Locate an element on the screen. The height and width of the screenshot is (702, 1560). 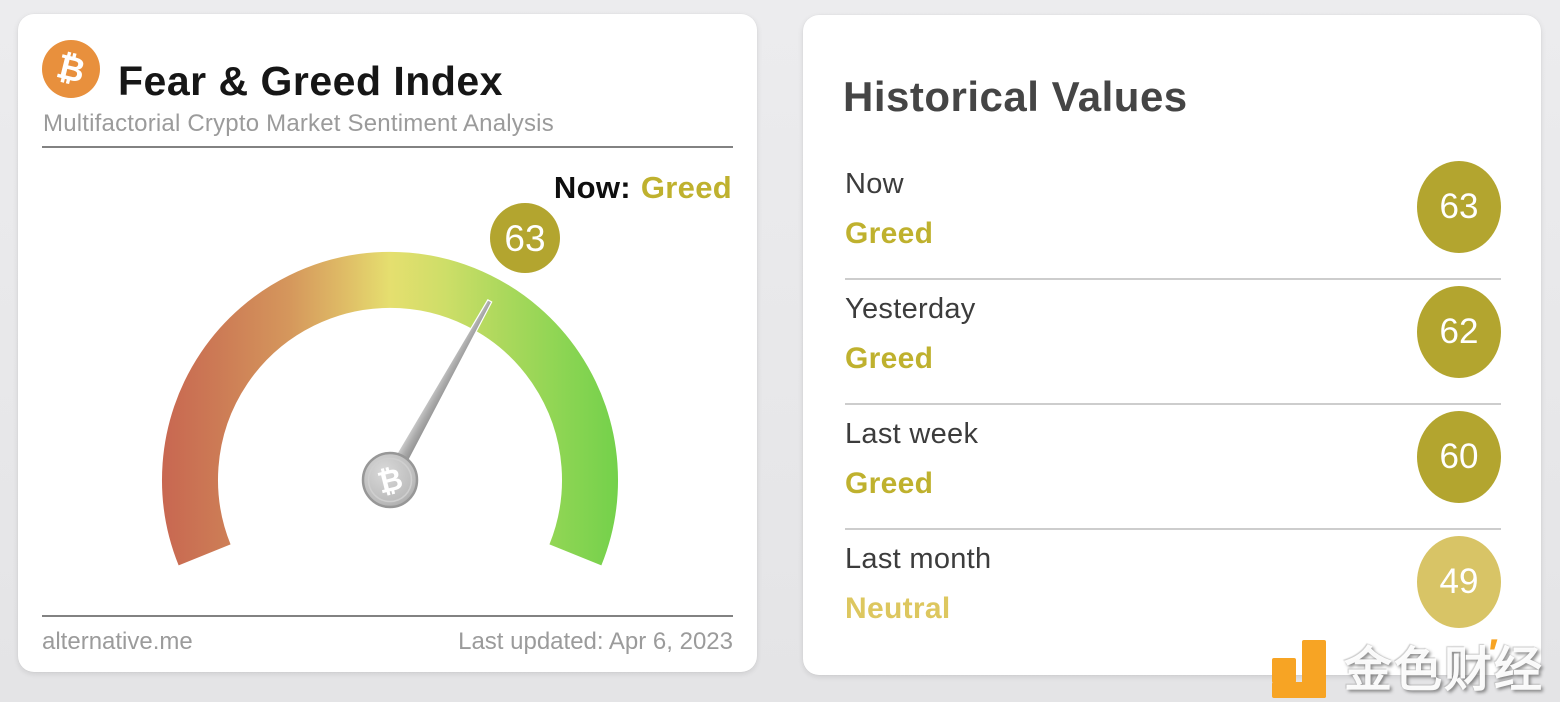
gauge-value-badge: 63 is located at coordinates (525, 238).